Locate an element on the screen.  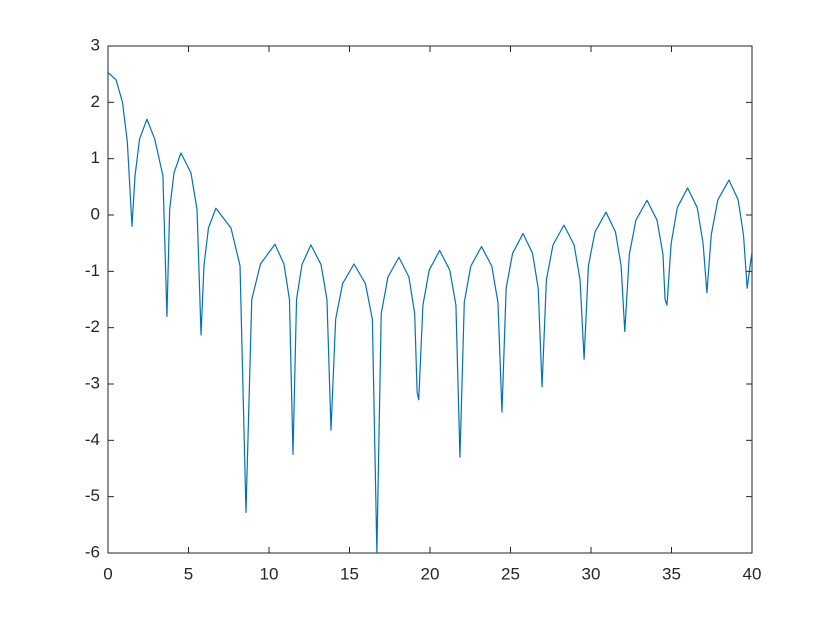
y-tick-label: 0 is located at coordinates (95, 213).